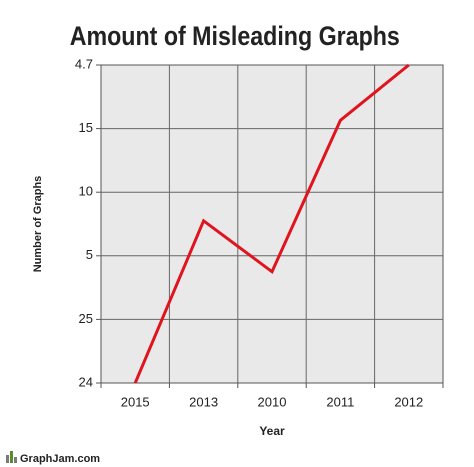 This screenshot has width=474, height=467. What do you see at coordinates (86, 381) in the screenshot?
I see `y-tick-label: 24` at bounding box center [86, 381].